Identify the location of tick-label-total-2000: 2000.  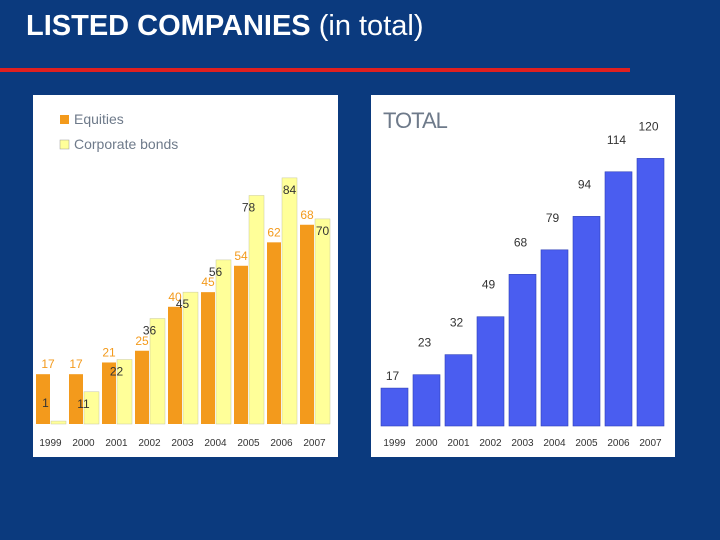
(426, 443).